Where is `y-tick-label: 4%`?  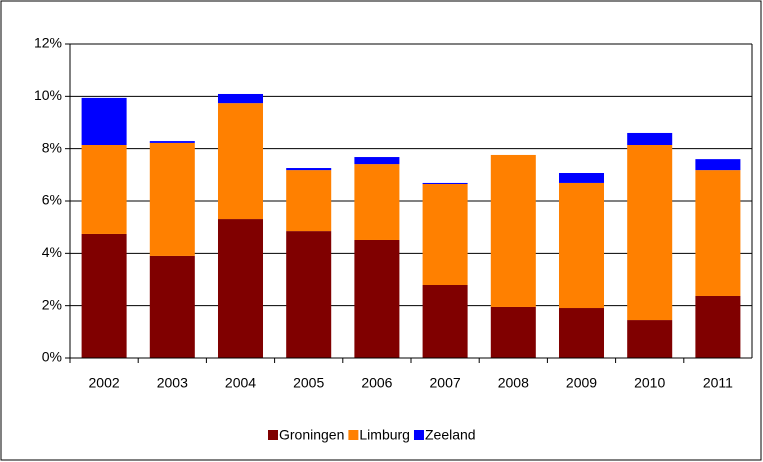
y-tick-label: 4% is located at coordinates (52, 252).